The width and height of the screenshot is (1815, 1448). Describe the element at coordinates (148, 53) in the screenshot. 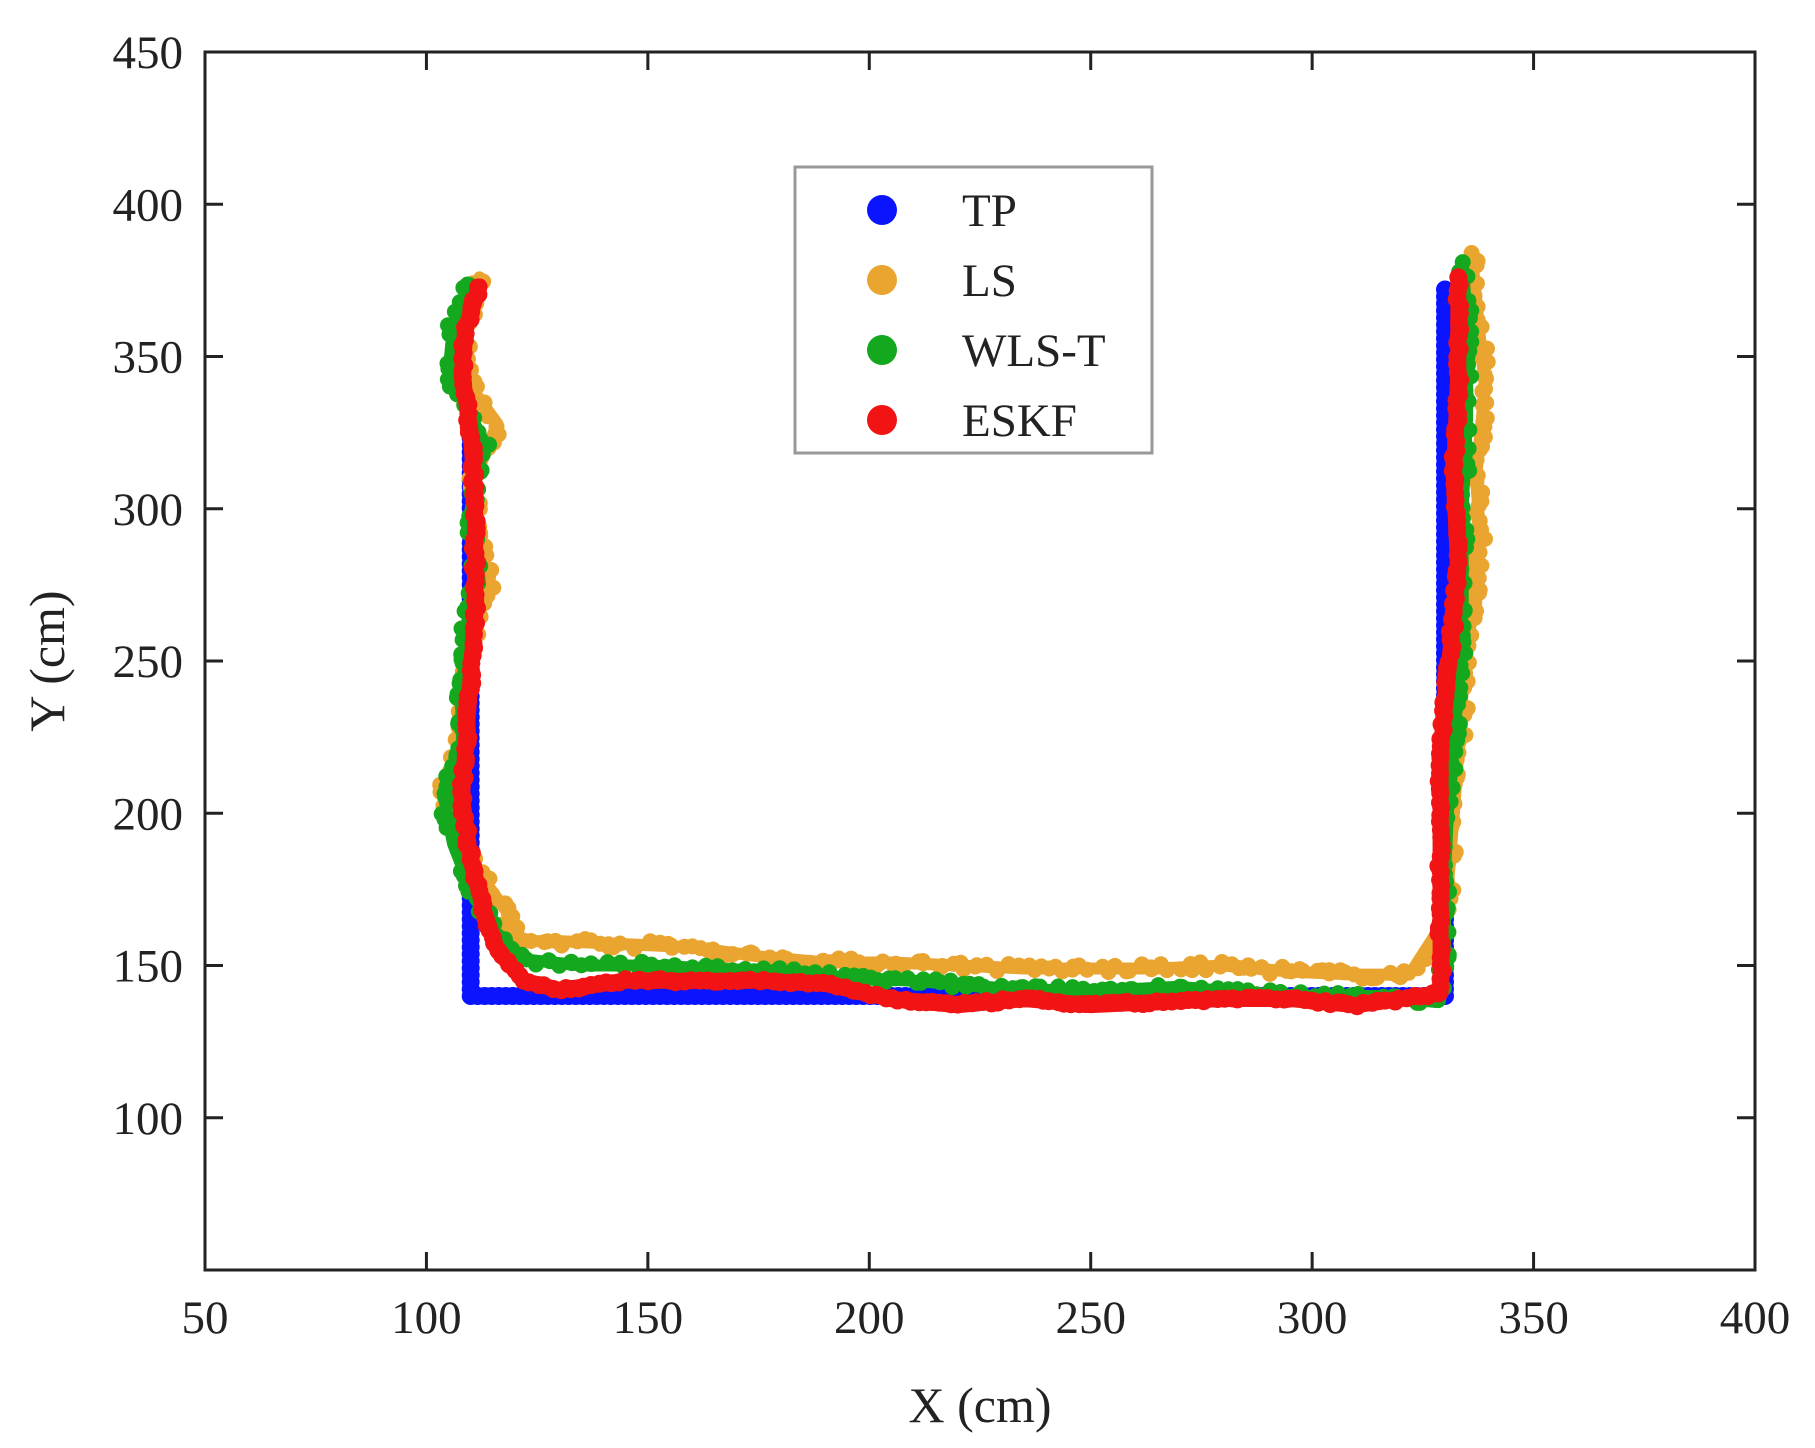

I see `y-tick-label: 450` at that location.